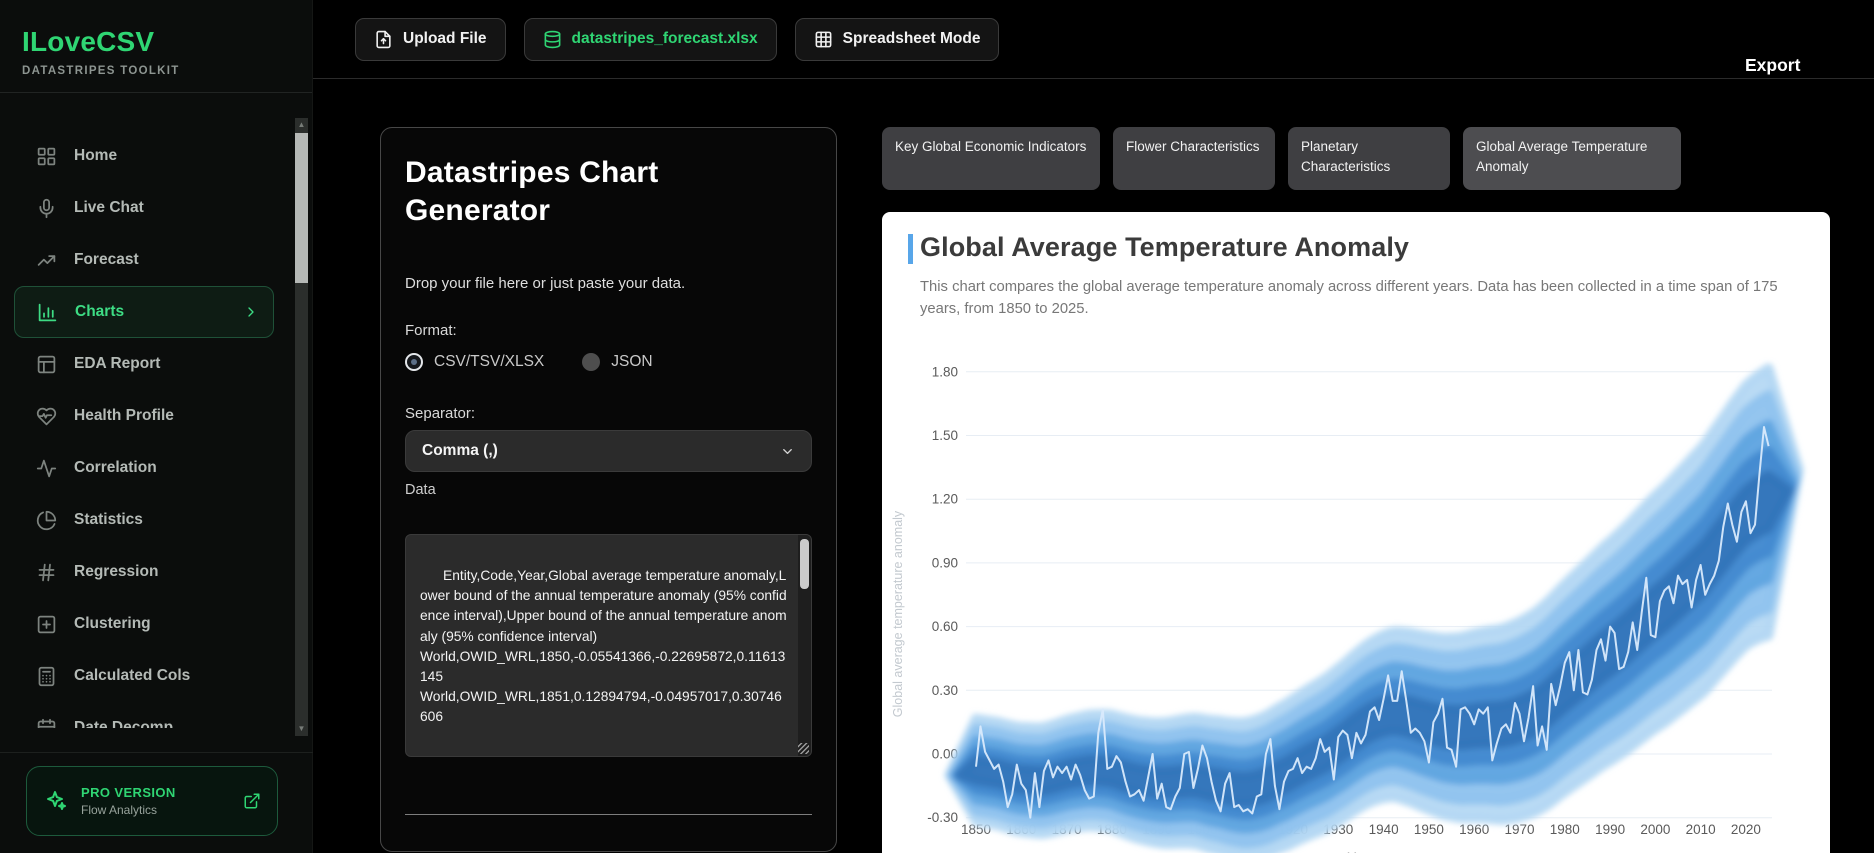 The height and width of the screenshot is (853, 1874). I want to click on pro-version-card: PRO VERSION Flow Analytics, so click(152, 801).